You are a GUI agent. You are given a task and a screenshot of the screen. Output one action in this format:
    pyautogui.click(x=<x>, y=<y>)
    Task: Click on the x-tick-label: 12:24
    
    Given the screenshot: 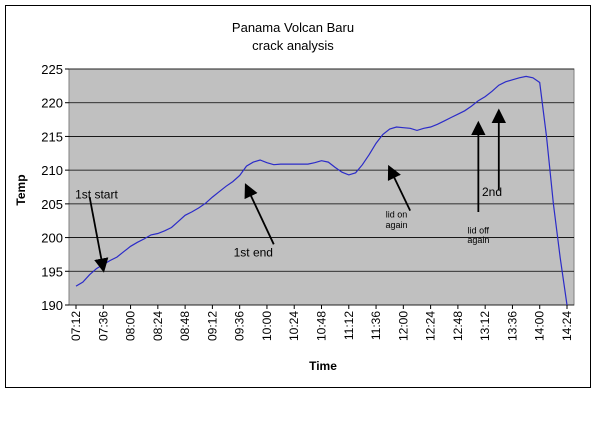 What is the action you would take?
    pyautogui.click(x=431, y=326)
    